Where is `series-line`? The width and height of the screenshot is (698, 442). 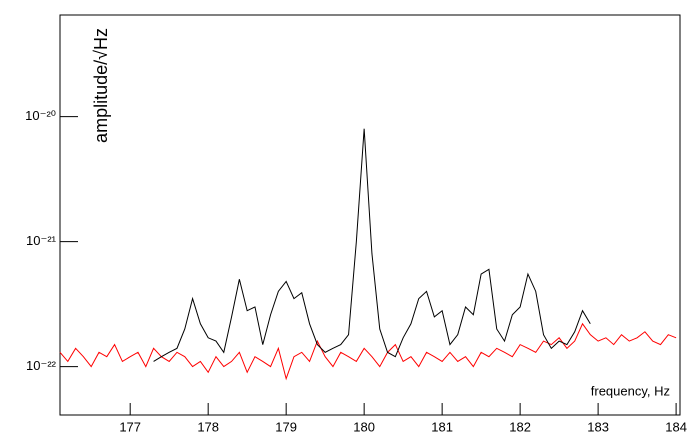 series-line is located at coordinates (368, 351).